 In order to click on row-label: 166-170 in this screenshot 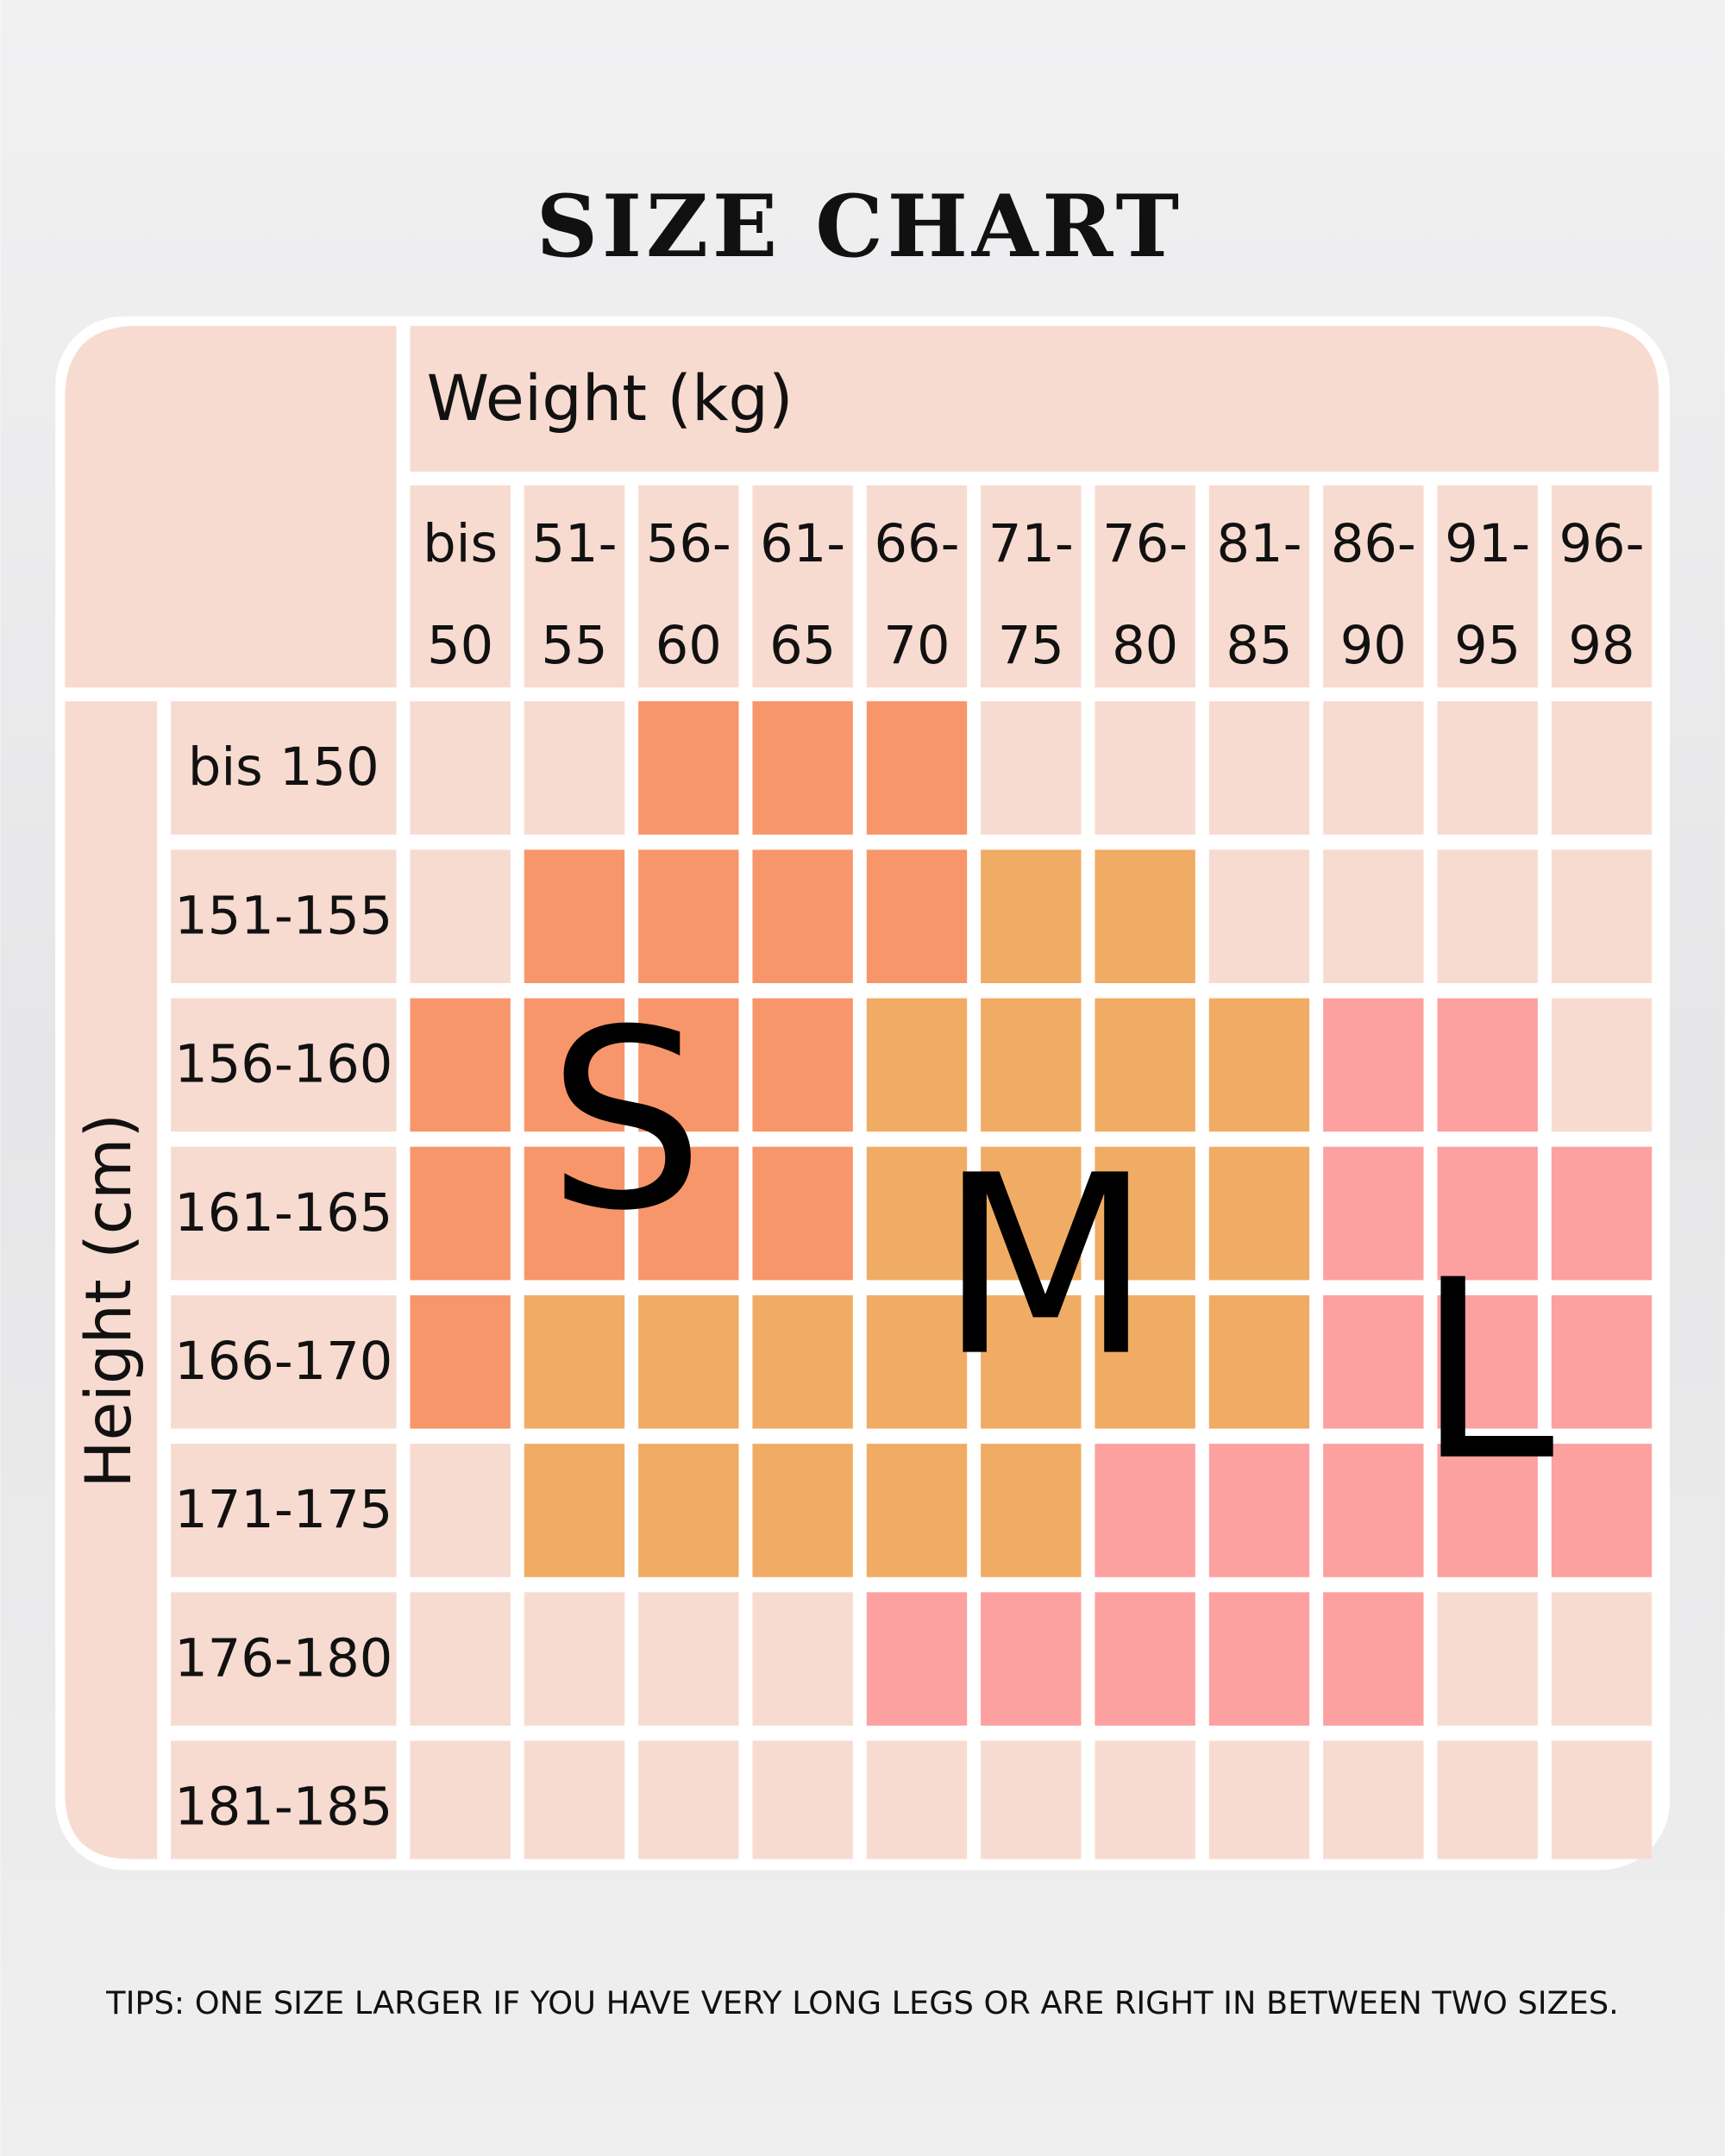, I will do `click(283, 1362)`.